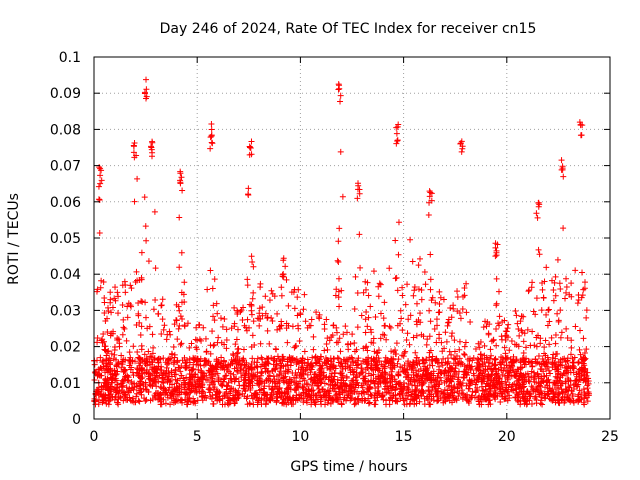 Image resolution: width=640 pixels, height=480 pixels. What do you see at coordinates (348, 467) in the screenshot?
I see `x-axis-label: GPS time / hours` at bounding box center [348, 467].